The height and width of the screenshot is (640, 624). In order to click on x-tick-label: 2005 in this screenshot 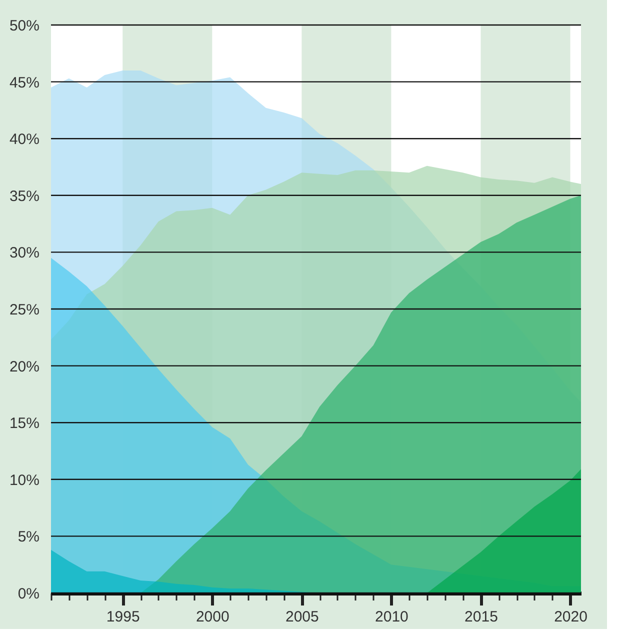, I will do `click(302, 617)`.